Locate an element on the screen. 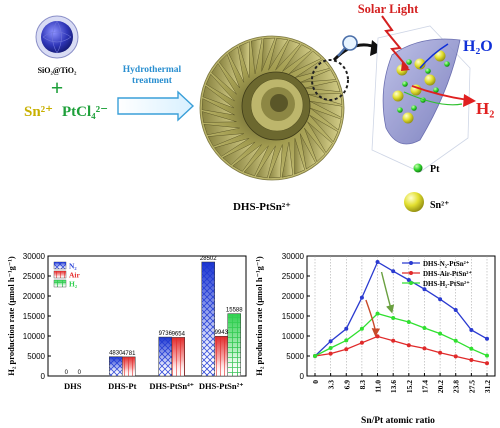 This screenshot has height=428, width=500. line-xtick-label: 6.9 is located at coordinates (346, 385).